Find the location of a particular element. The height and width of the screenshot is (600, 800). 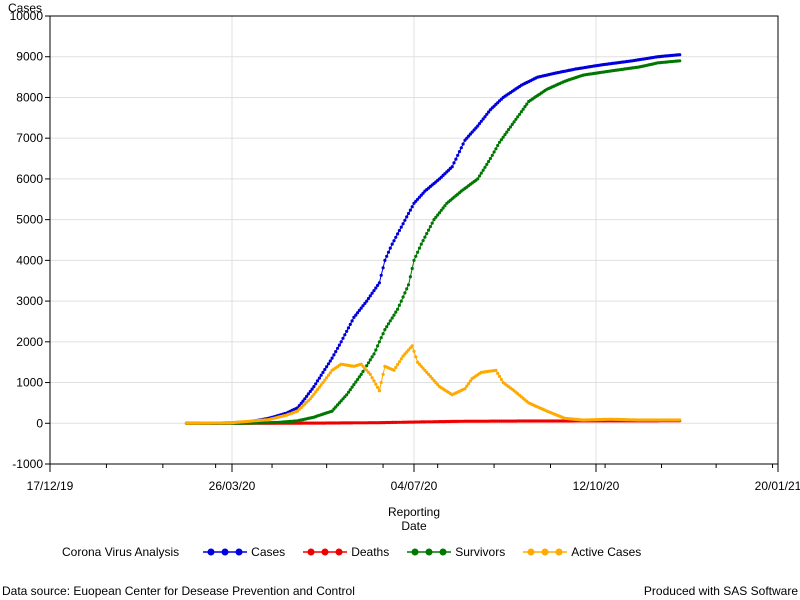

y-tick-label: 10000 is located at coordinates (27, 16).